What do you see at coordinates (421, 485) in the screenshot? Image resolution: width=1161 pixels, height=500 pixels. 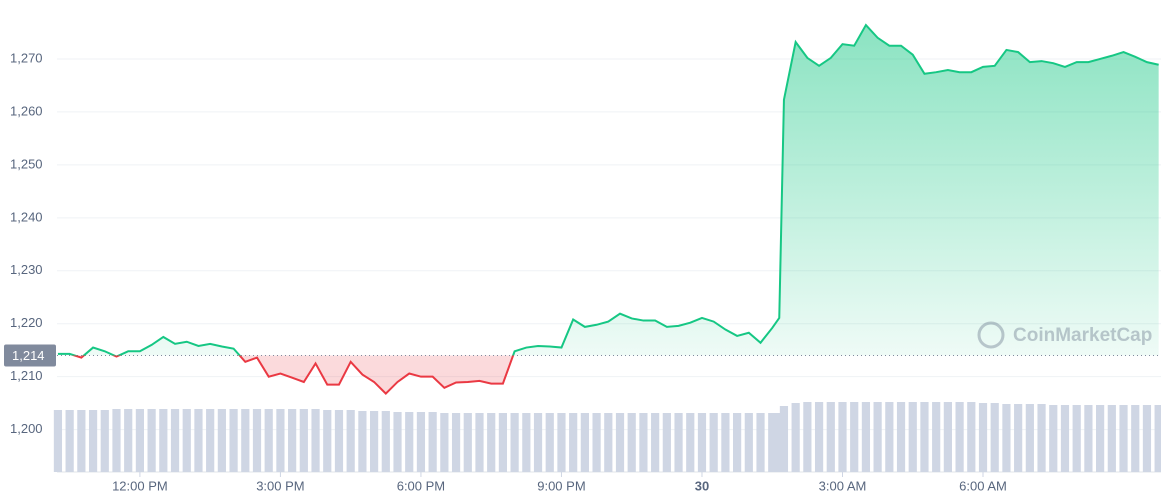 I see `x-tick-label: 6:00 PM` at bounding box center [421, 485].